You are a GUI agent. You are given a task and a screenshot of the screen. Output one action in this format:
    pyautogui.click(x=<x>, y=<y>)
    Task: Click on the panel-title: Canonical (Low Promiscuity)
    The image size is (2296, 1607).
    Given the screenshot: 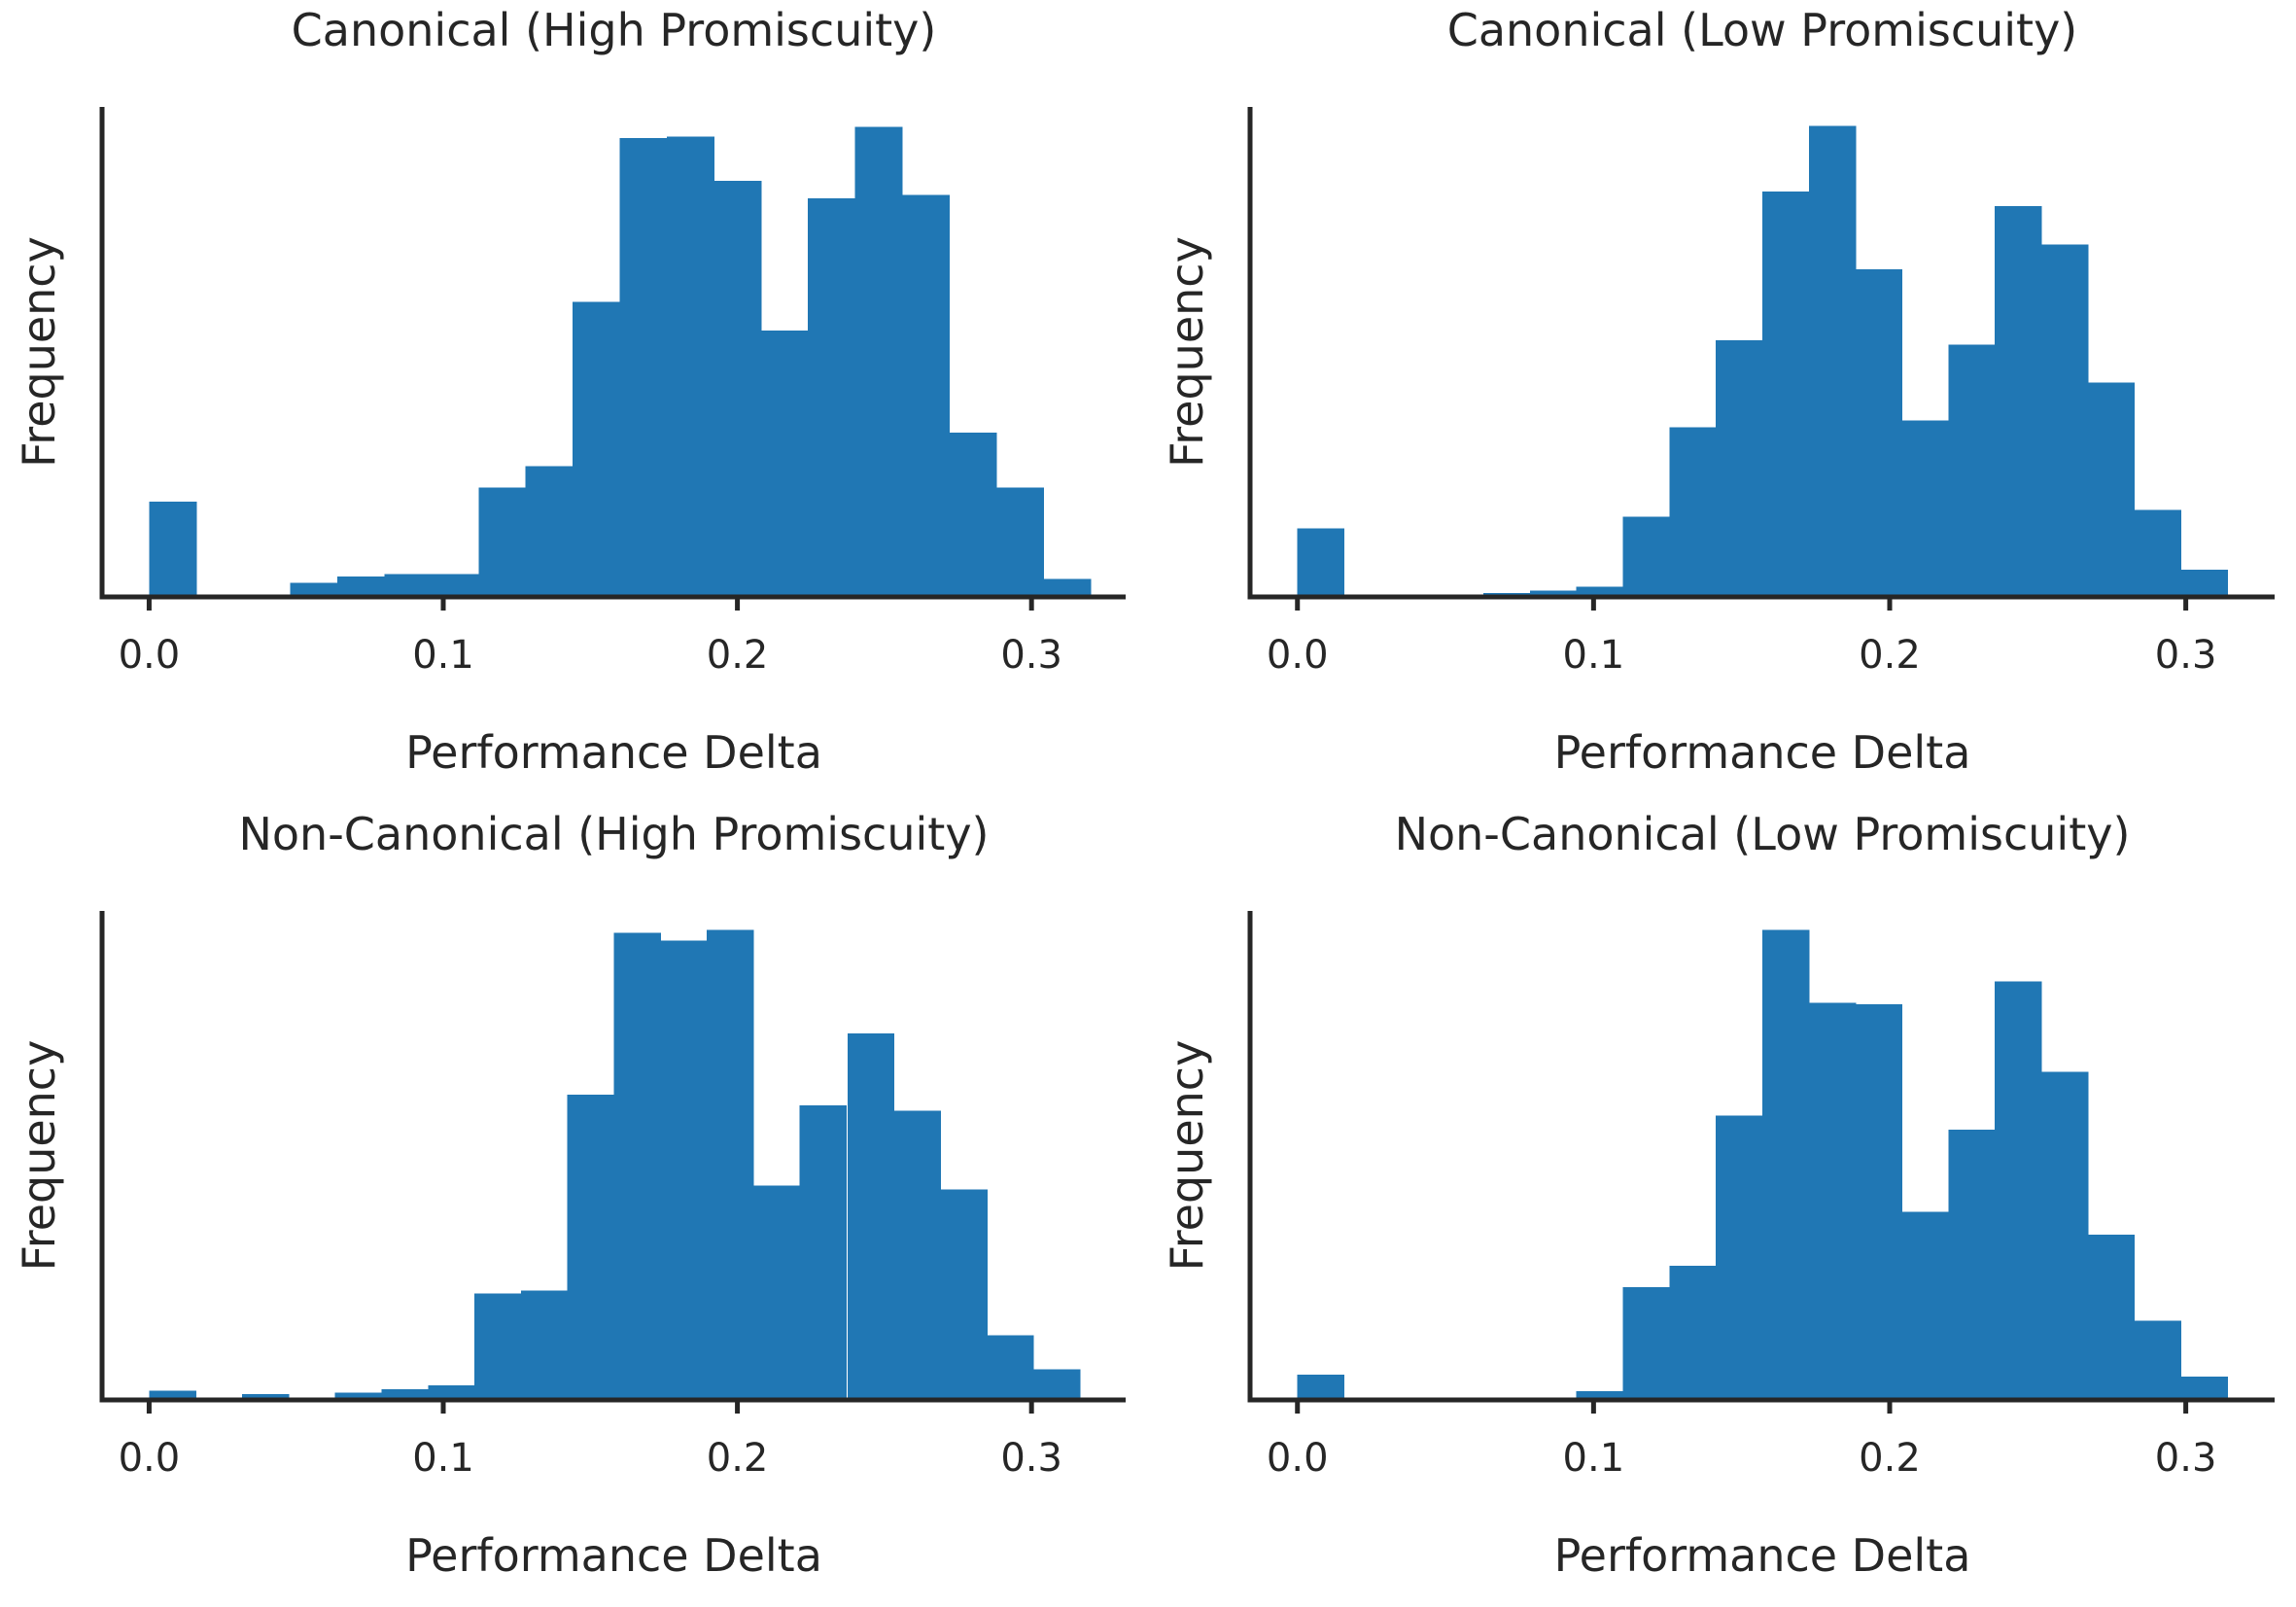 What is the action you would take?
    pyautogui.click(x=1762, y=30)
    